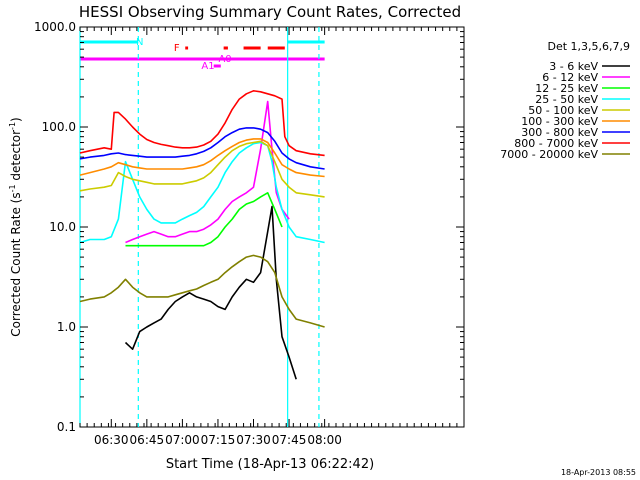 The image size is (640, 480). I want to click on series-line-12-25-kev, so click(204, 219).